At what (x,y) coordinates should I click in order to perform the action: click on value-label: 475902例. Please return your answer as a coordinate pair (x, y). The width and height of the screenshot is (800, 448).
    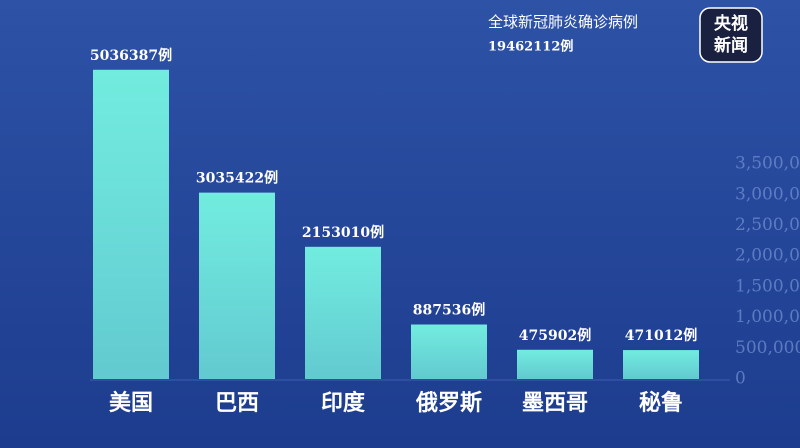
    Looking at the image, I should click on (555, 335).